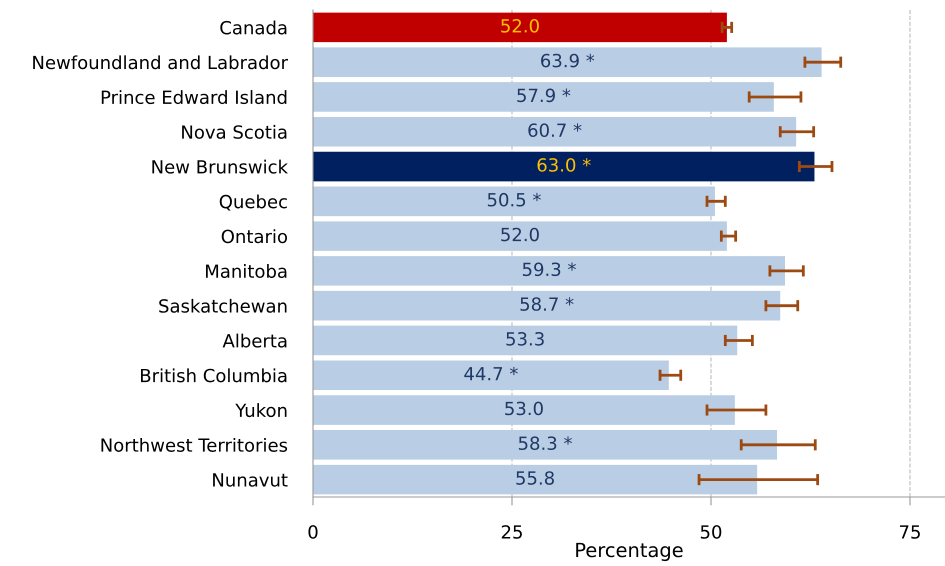  What do you see at coordinates (250, 480) in the screenshot?
I see `y-tick-label: Nunavut` at bounding box center [250, 480].